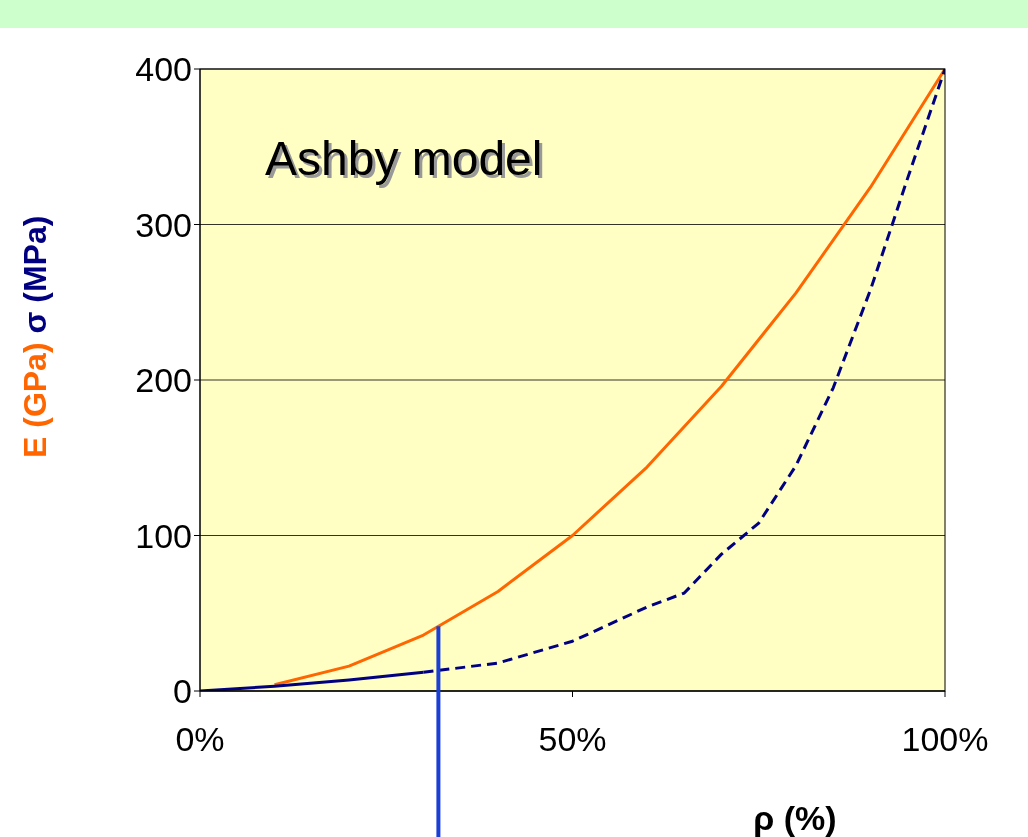 This screenshot has width=1028, height=837. What do you see at coordinates (163, 380) in the screenshot?
I see `y-tick-label: 200` at bounding box center [163, 380].